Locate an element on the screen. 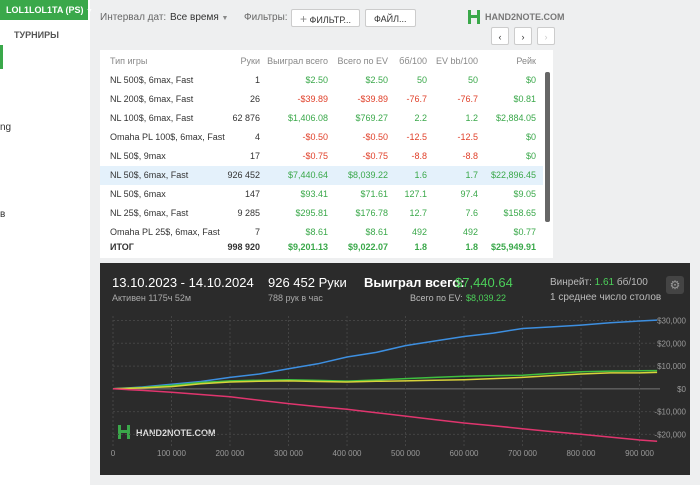  table-cell: Тип игры is located at coordinates (129, 61).